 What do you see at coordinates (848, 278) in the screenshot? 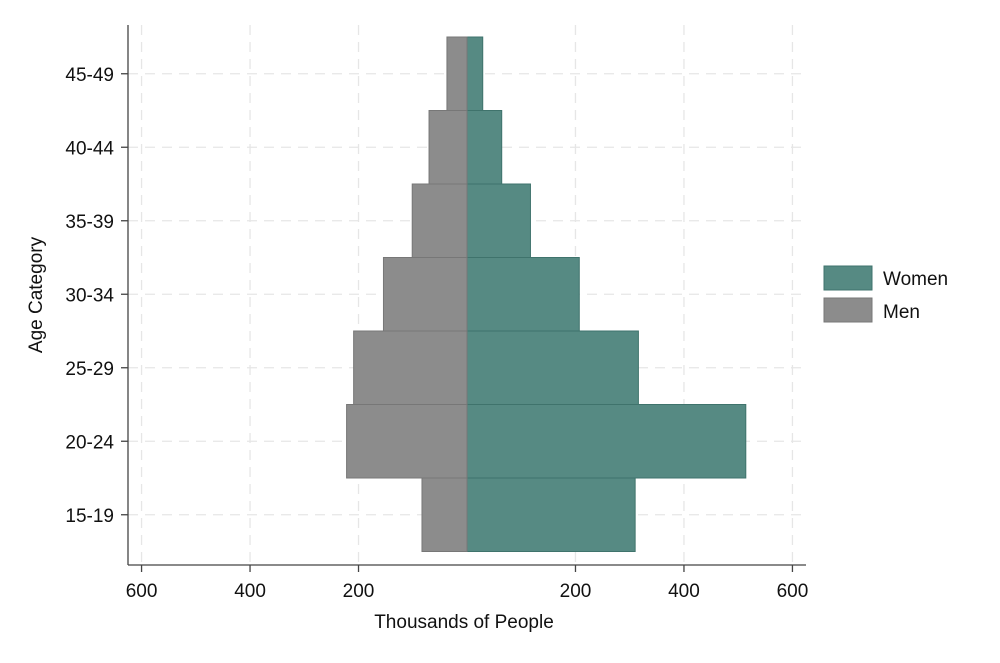
I see `legend-swatch-women` at bounding box center [848, 278].